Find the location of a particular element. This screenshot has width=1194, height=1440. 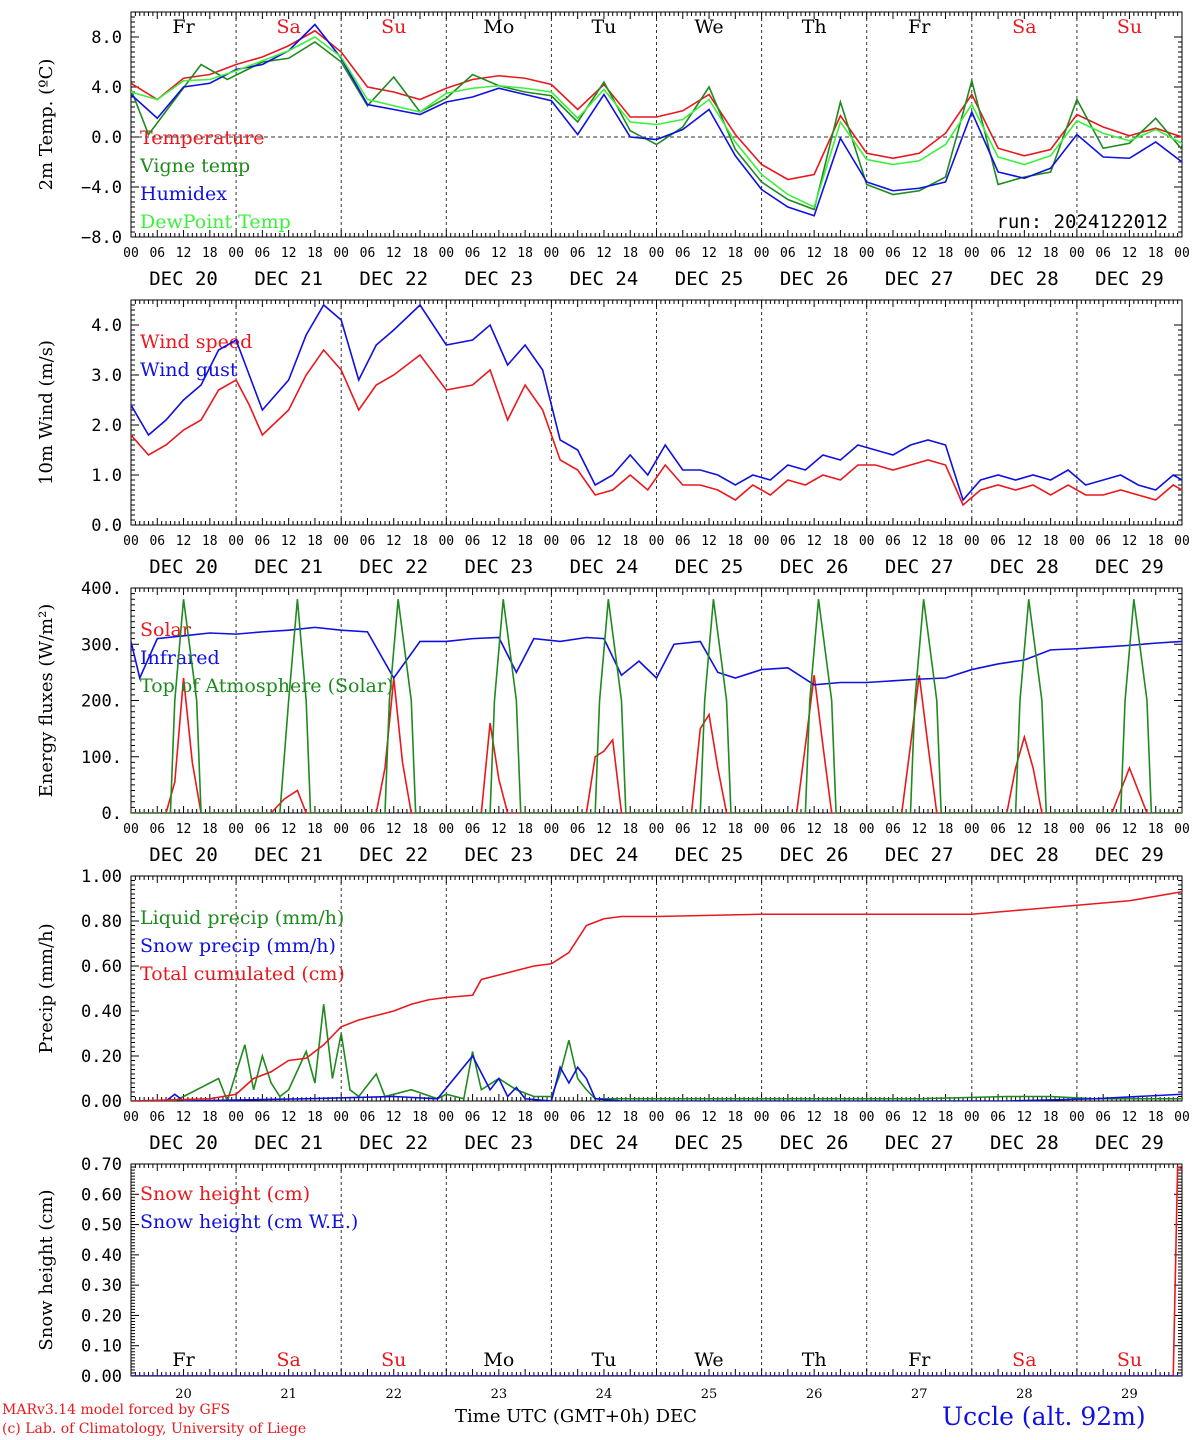

legend-entry: Snow height (cm W.E.) is located at coordinates (249, 1222).